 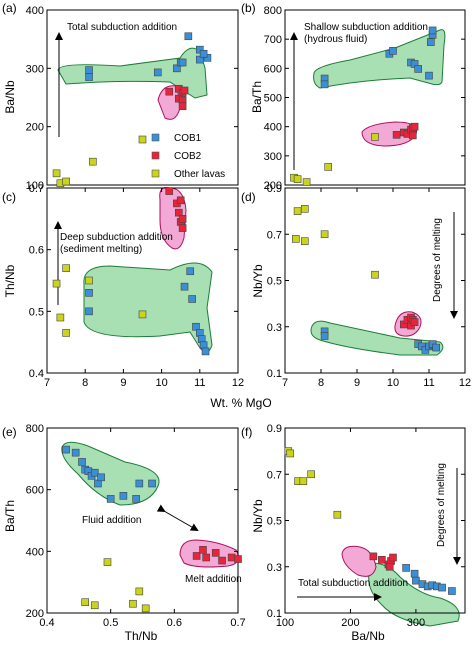 I want to click on annotation: Shallow subduction addition, so click(x=366, y=27).